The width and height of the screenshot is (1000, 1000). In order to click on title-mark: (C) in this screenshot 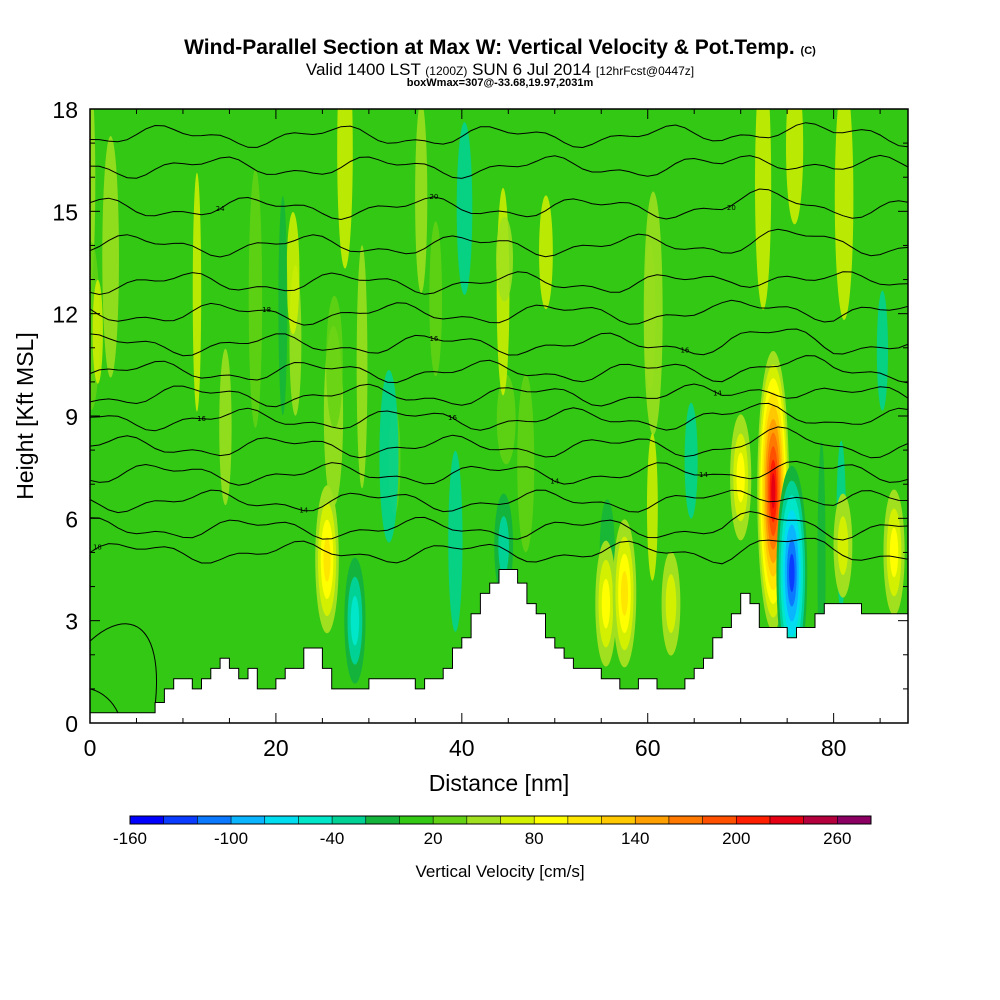, I will do `click(808, 51)`.